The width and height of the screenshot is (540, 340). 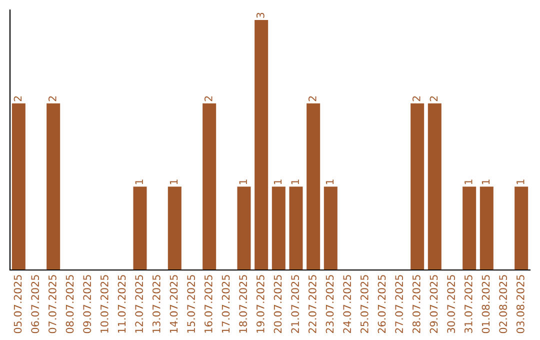 I want to click on x-tick-label: 28.07.2025, so click(x=416, y=304).